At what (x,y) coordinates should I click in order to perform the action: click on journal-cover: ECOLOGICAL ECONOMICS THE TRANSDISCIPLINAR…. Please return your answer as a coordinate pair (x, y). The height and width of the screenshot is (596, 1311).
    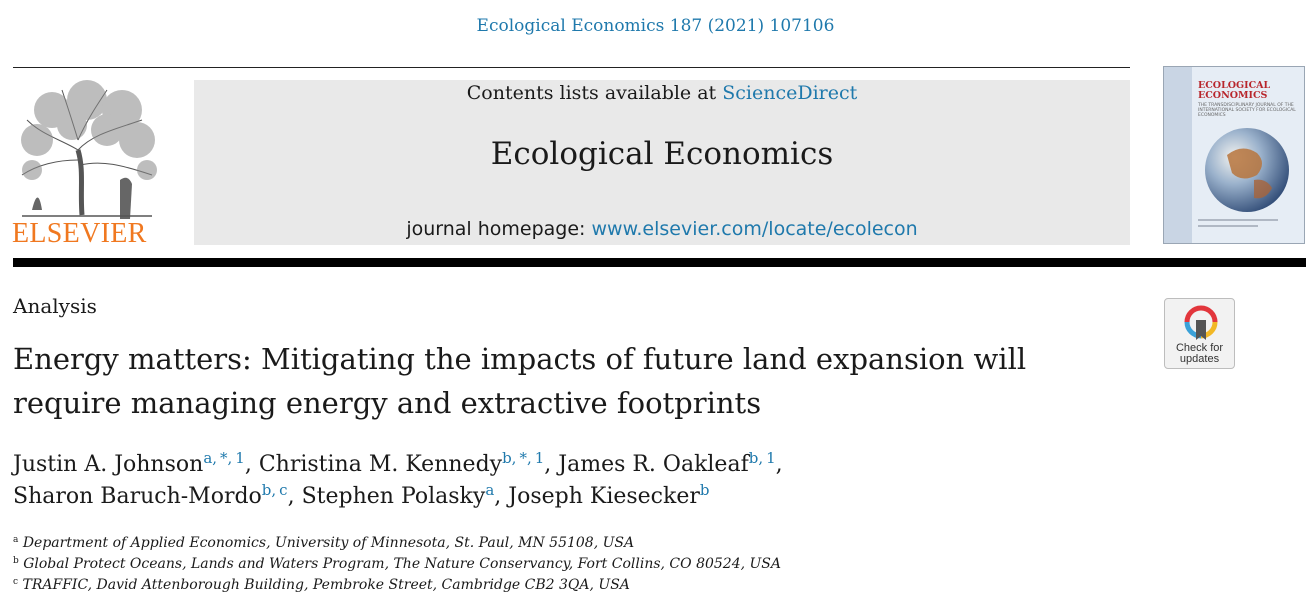
    Looking at the image, I should click on (1234, 155).